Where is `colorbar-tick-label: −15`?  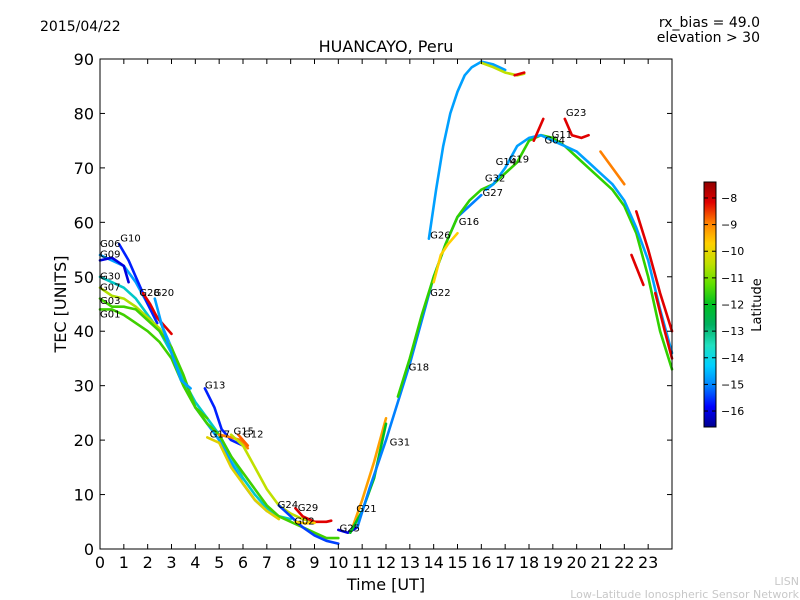 colorbar-tick-label: −15 is located at coordinates (732, 384).